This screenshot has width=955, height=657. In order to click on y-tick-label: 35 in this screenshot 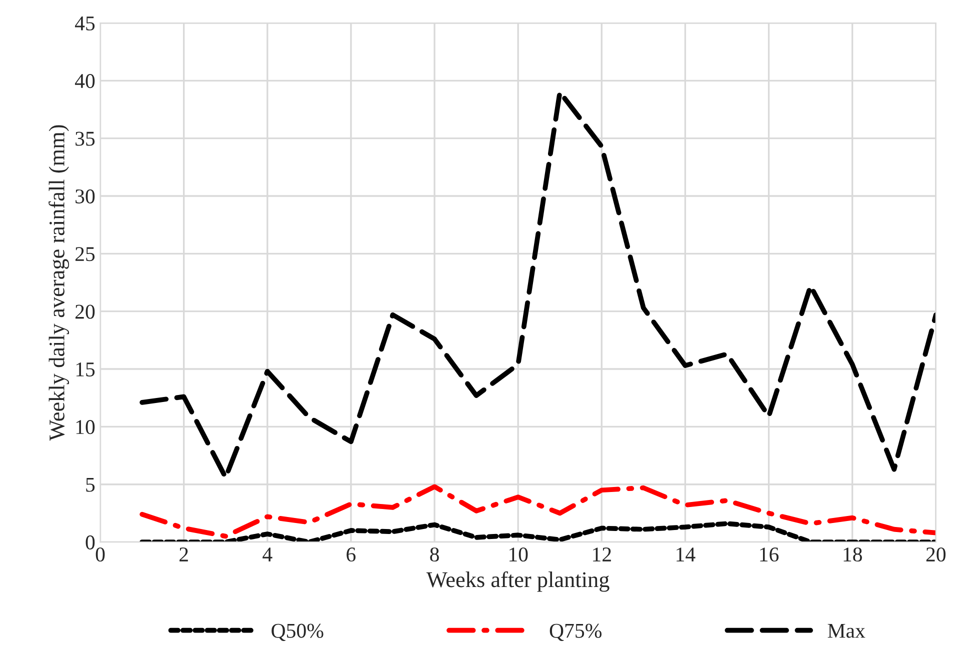, I will do `click(85, 139)`.